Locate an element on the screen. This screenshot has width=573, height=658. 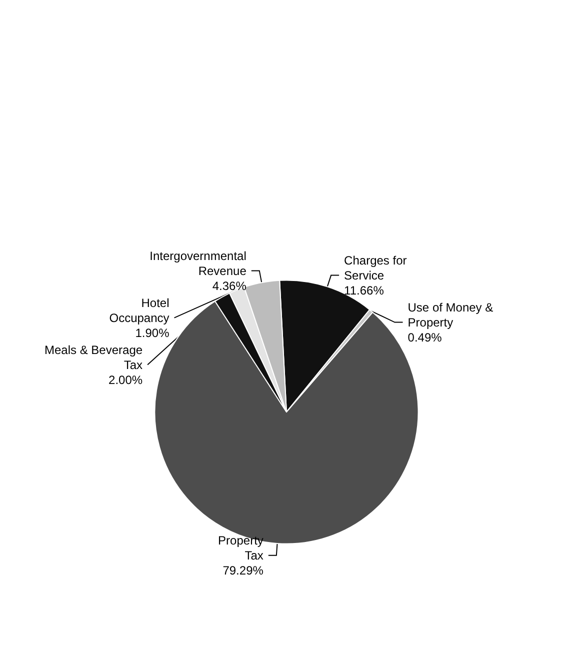
slice-label: Hotel Occupancy is located at coordinates (139, 310).